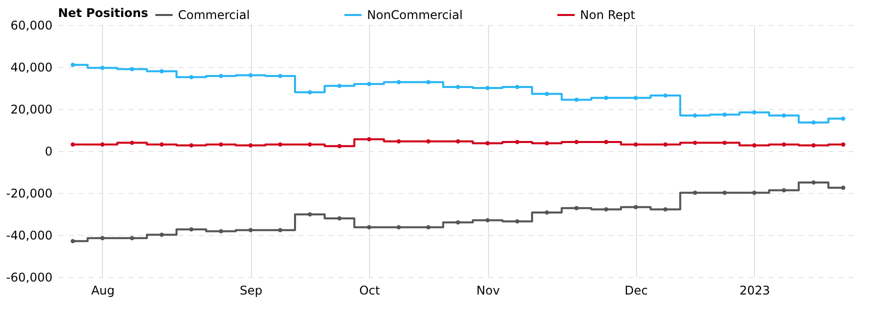  What do you see at coordinates (488, 291) in the screenshot?
I see `x-tick-label: Nov` at bounding box center [488, 291].